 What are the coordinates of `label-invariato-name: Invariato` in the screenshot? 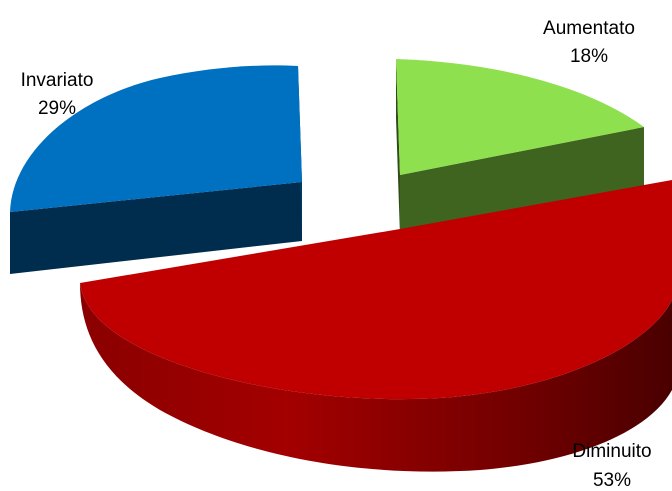 It's located at (57, 80).